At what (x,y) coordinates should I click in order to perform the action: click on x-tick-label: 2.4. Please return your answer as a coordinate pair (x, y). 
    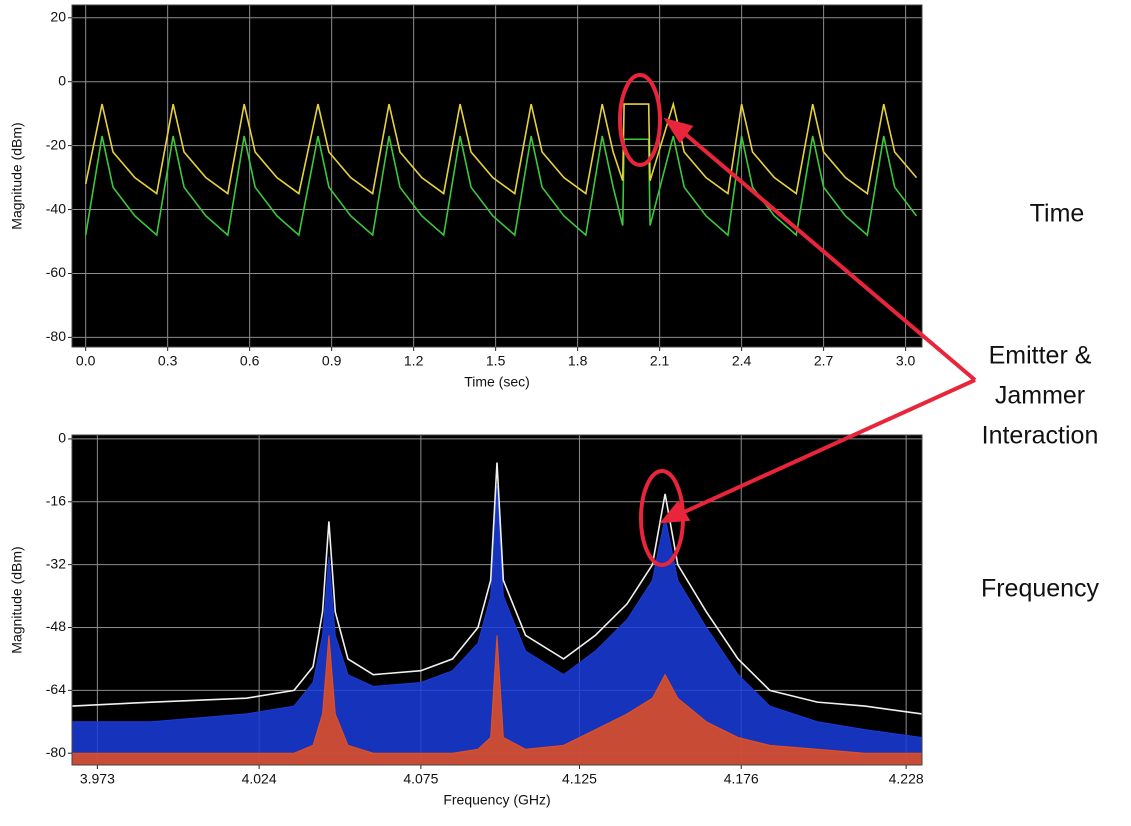
    Looking at the image, I should click on (742, 361).